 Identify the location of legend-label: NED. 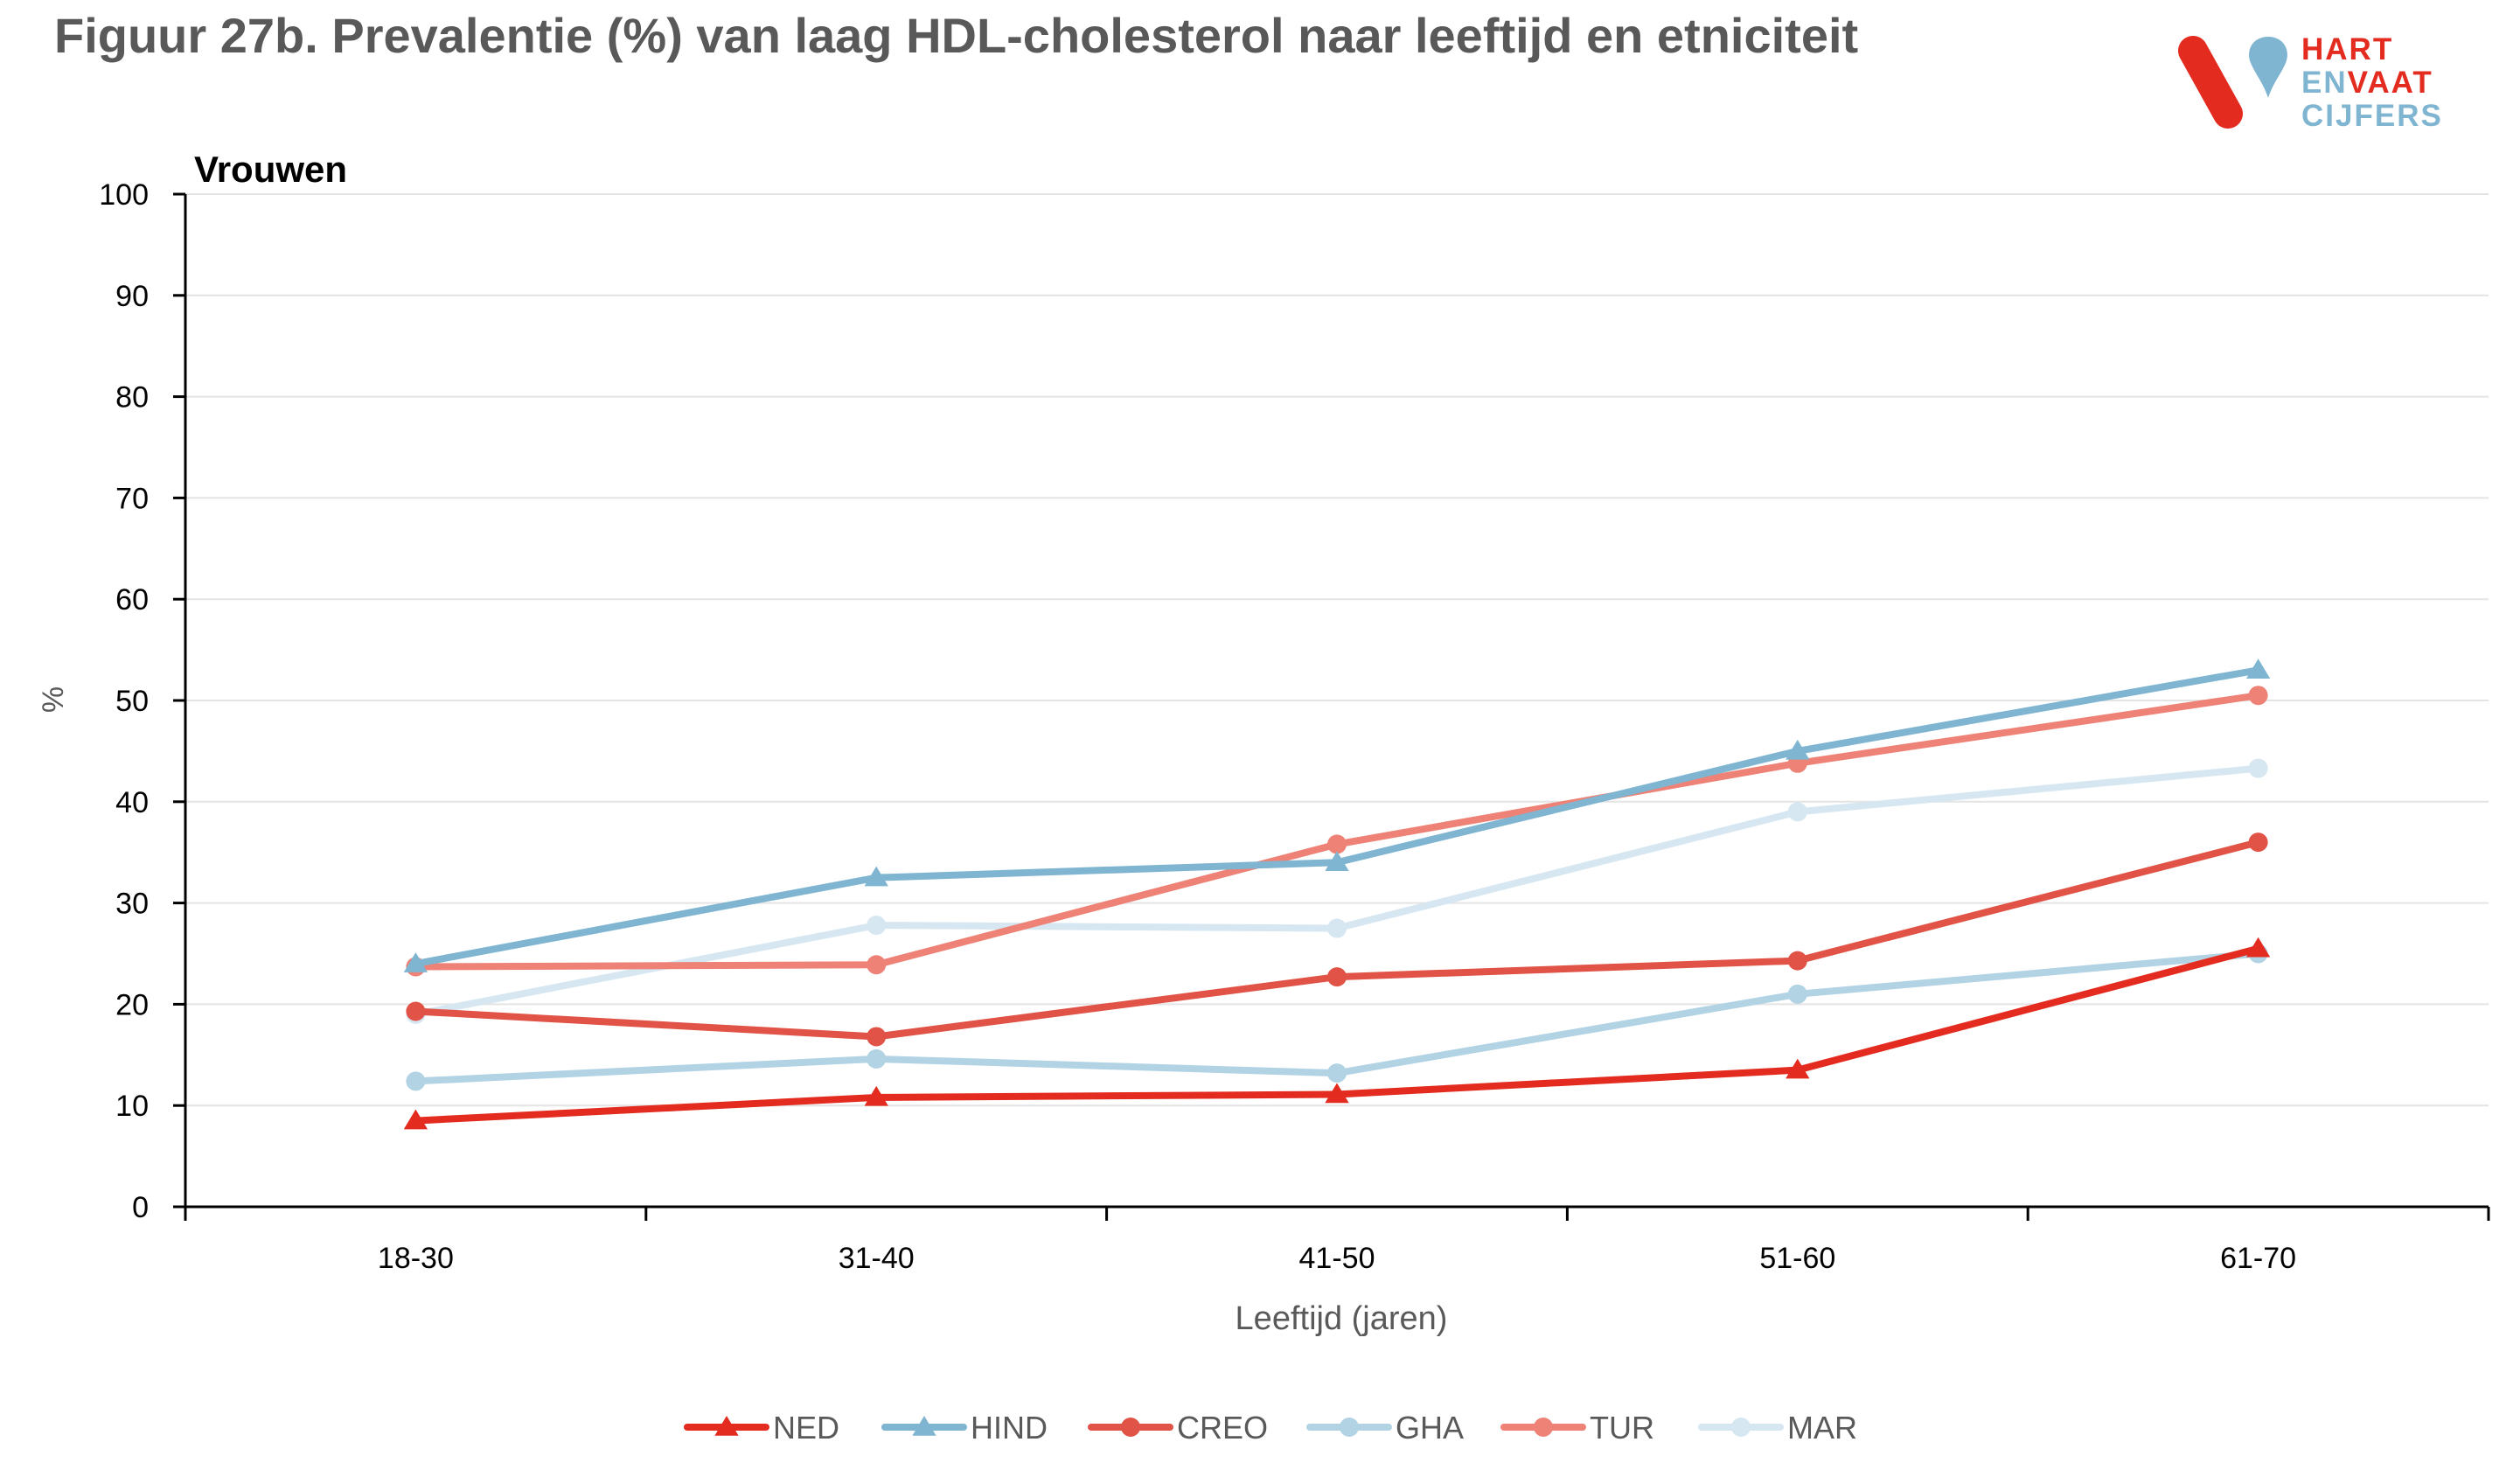
(806, 1428).